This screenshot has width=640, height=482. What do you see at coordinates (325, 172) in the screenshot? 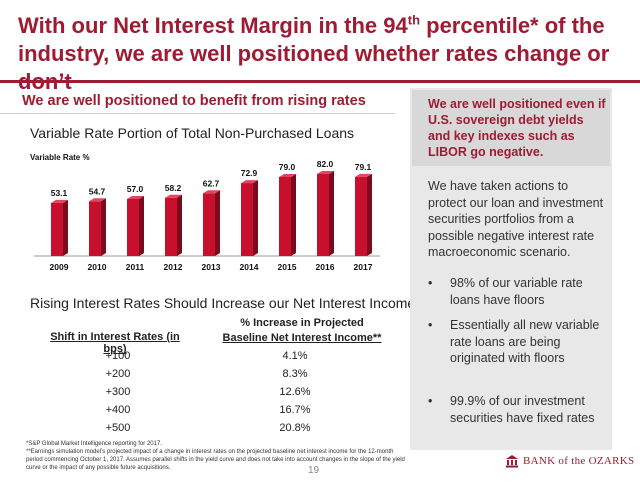
I see `bar-top-2016` at bounding box center [325, 172].